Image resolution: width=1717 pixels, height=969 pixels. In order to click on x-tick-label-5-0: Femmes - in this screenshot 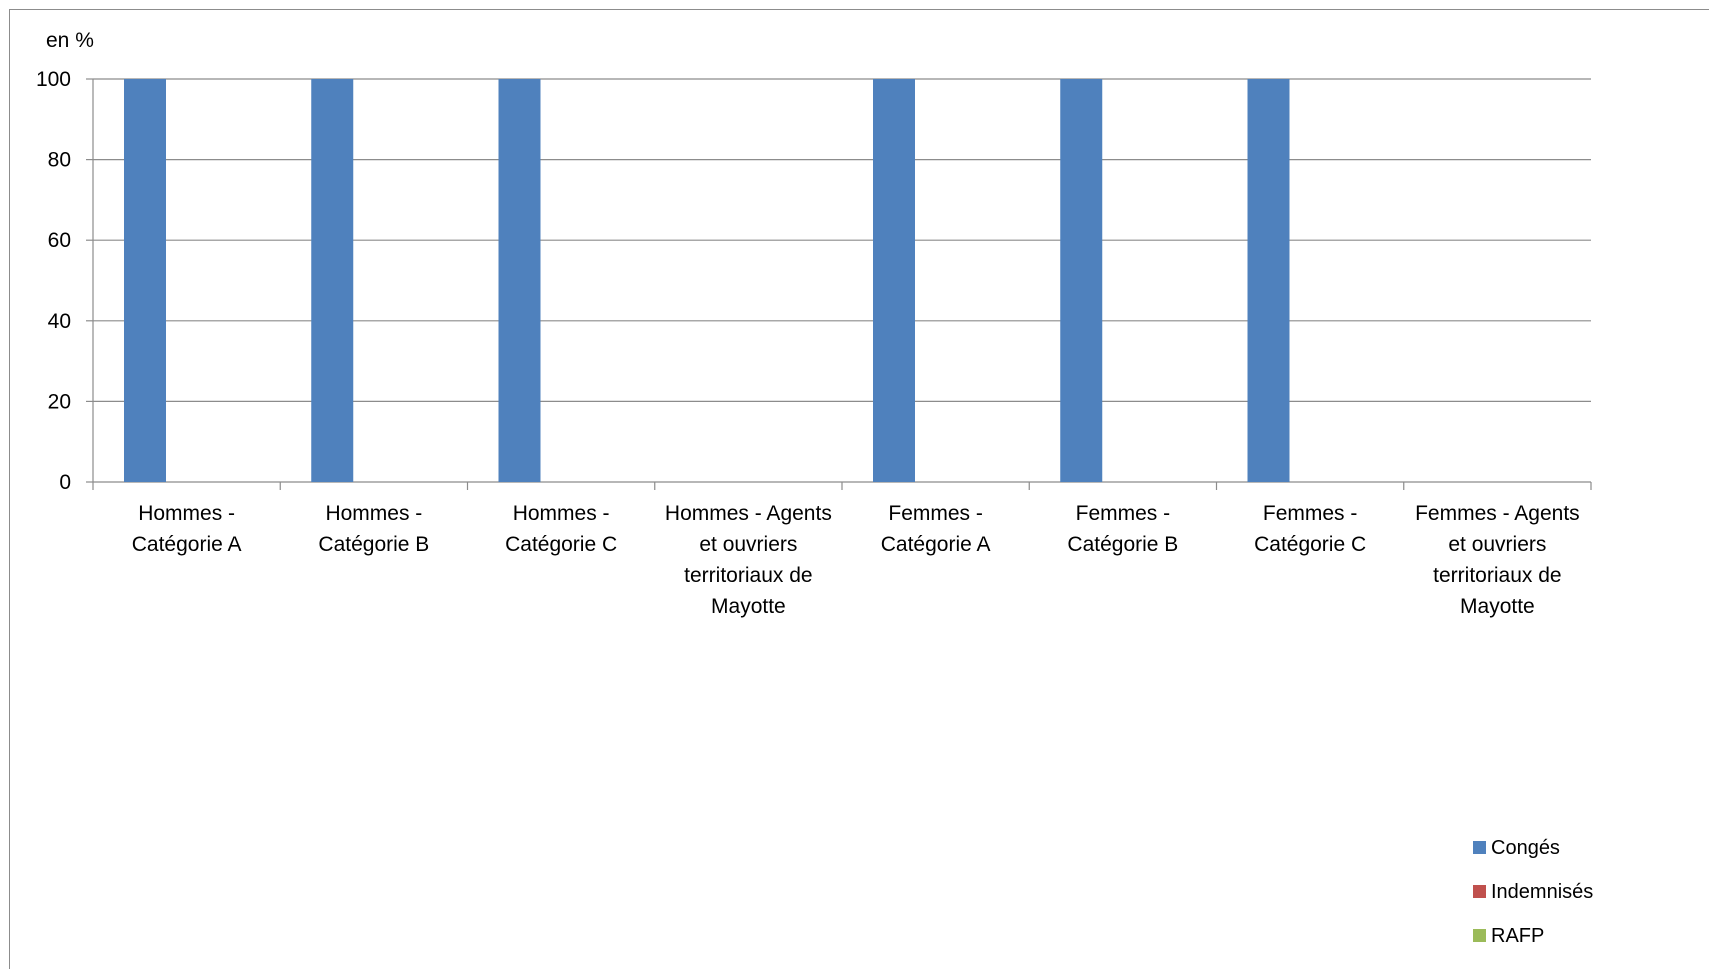, I will do `click(1123, 513)`.